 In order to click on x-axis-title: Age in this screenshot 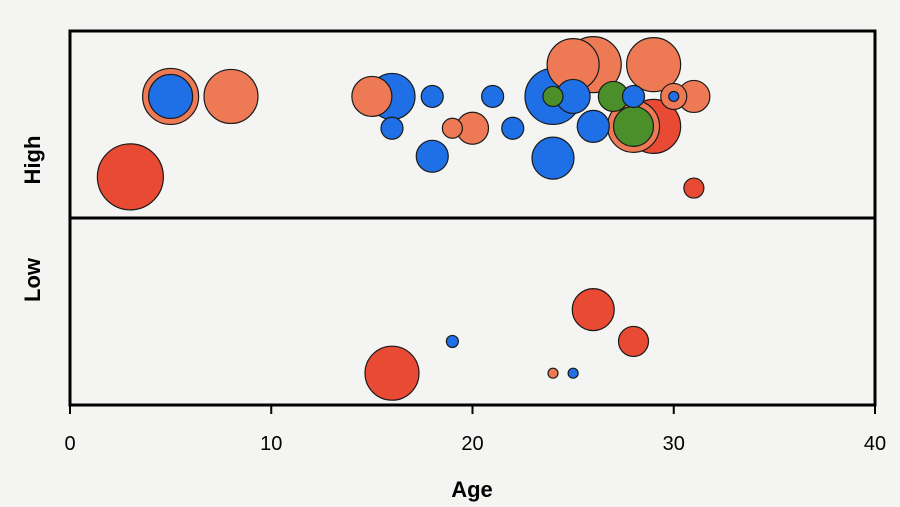, I will do `click(472, 489)`.